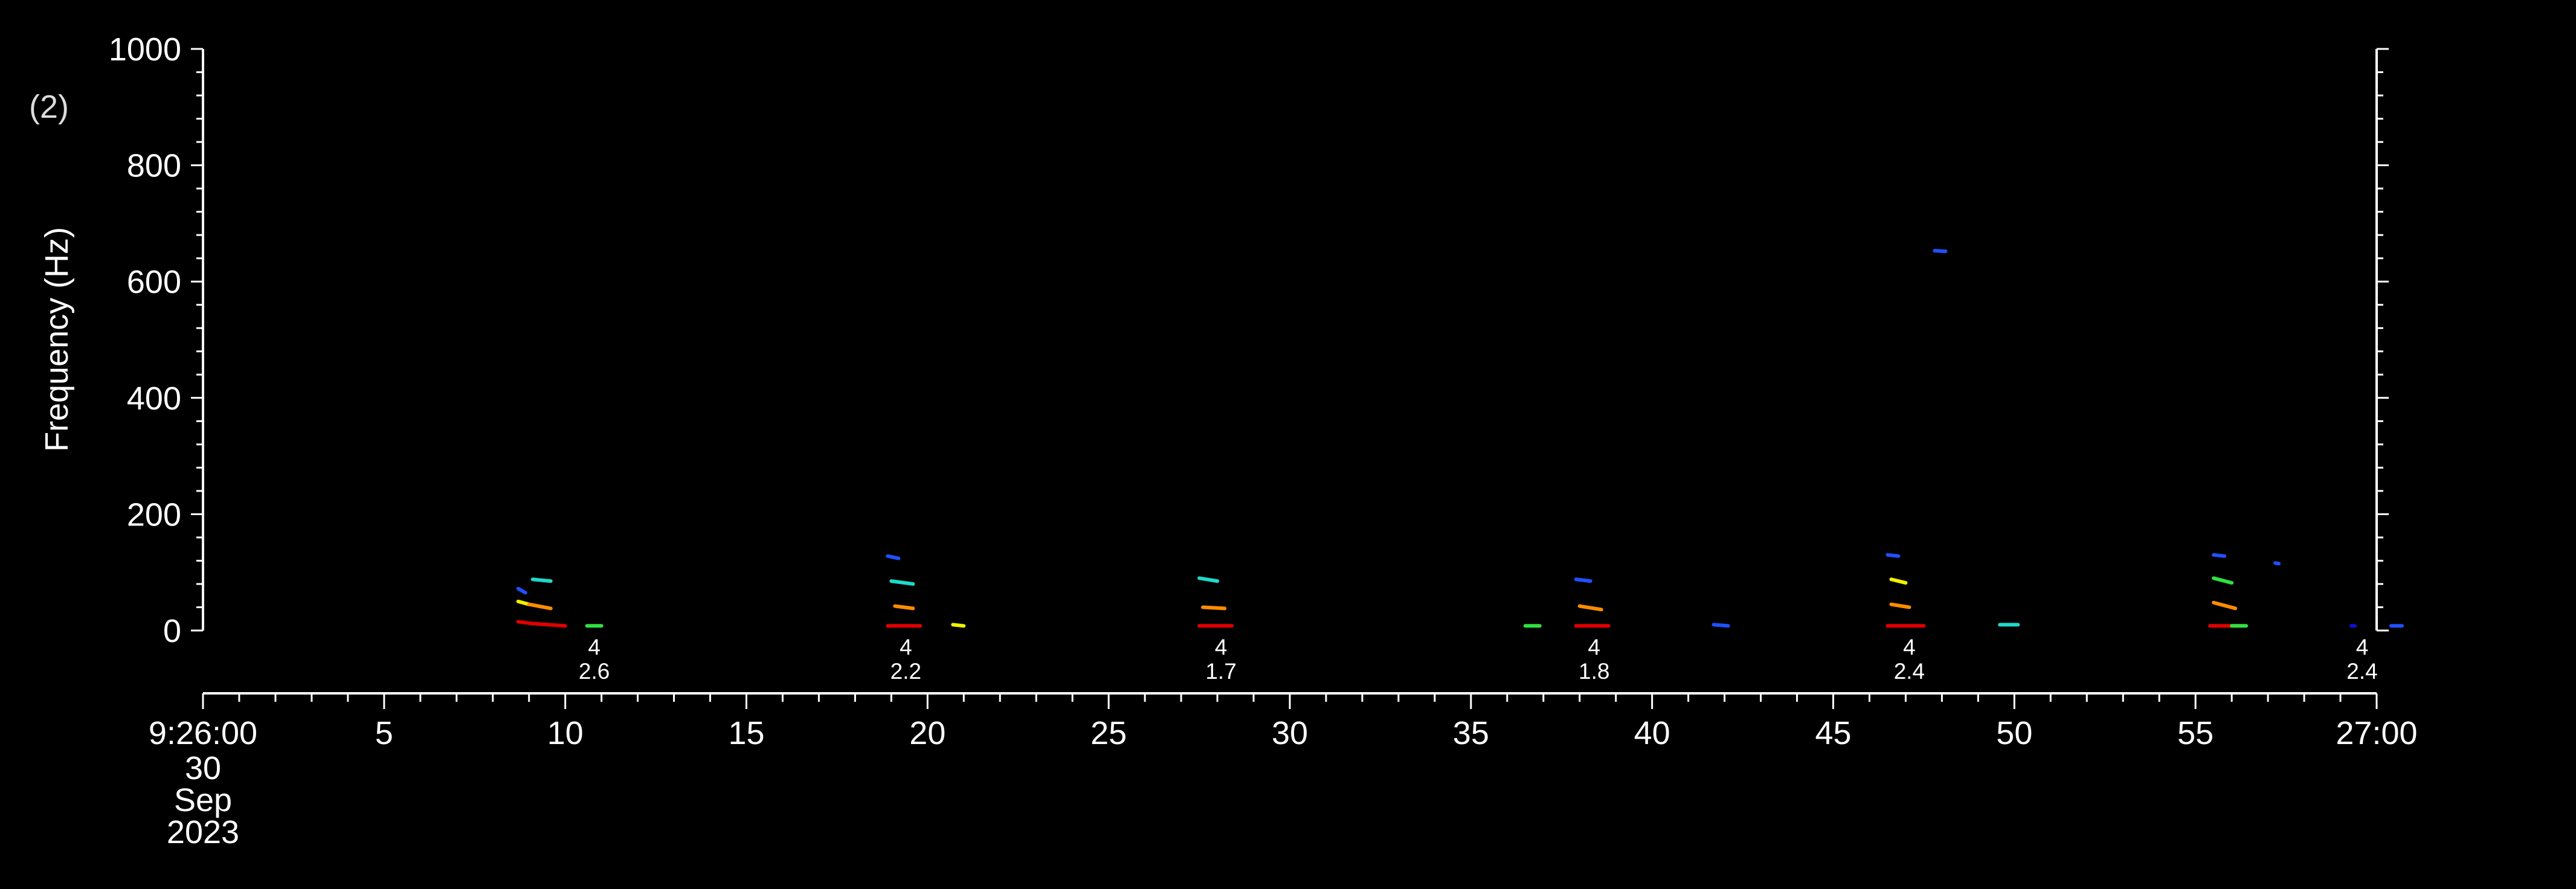  Describe the element at coordinates (154, 166) in the screenshot. I see `y-tick-label: 800` at that location.